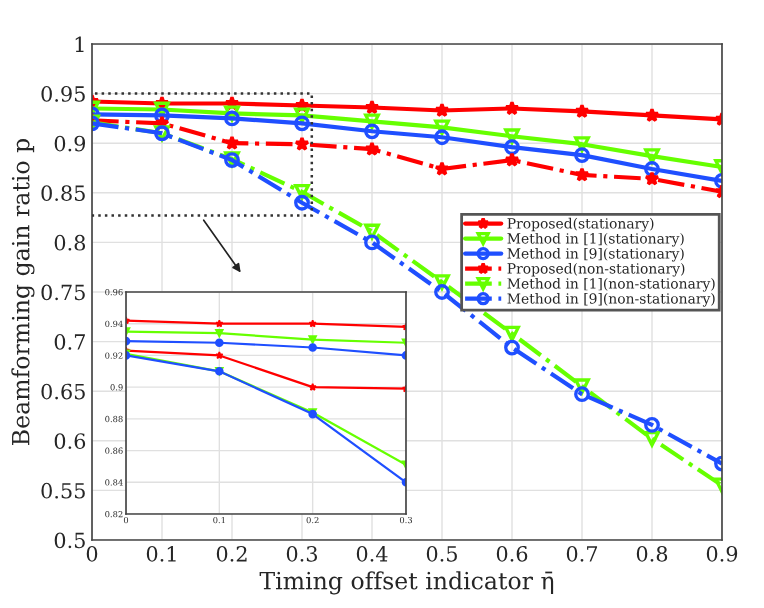 This screenshot has width=764, height=608. What do you see at coordinates (69, 342) in the screenshot?
I see `y-tick-label: 0.7` at bounding box center [69, 342].